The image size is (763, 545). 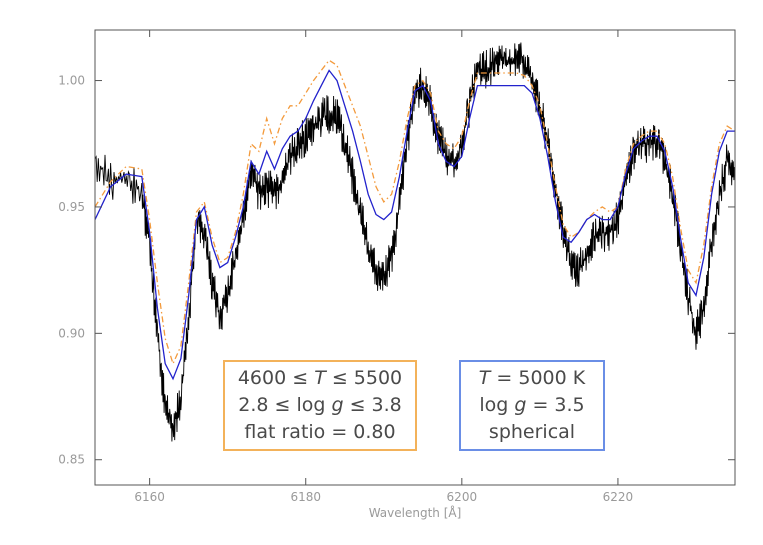 I want to click on legend-blue-line1: T = 5000 K, so click(x=532, y=378).